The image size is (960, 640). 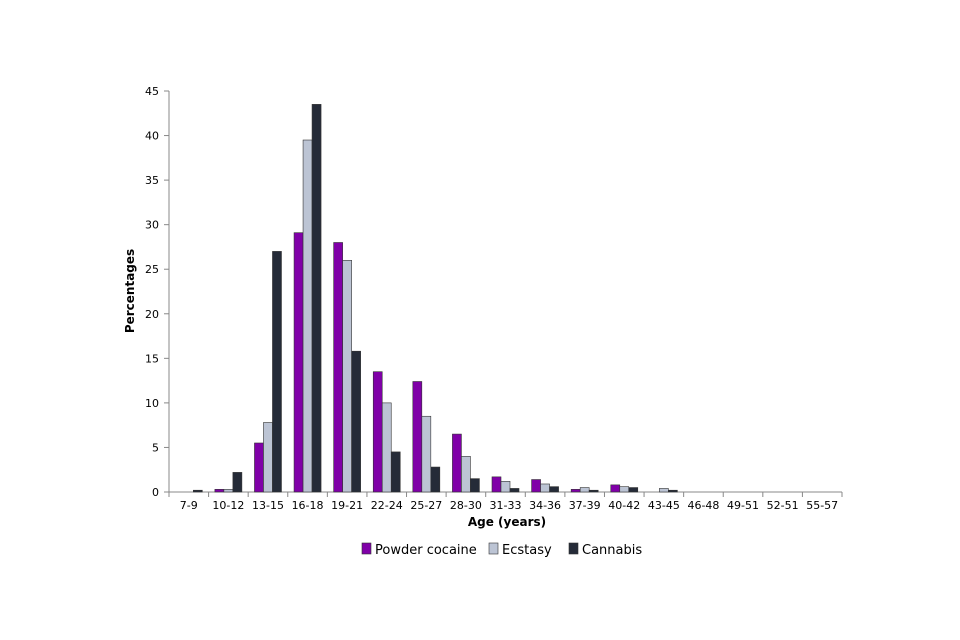 I want to click on x-tick-label: 46-48, so click(x=703, y=505).